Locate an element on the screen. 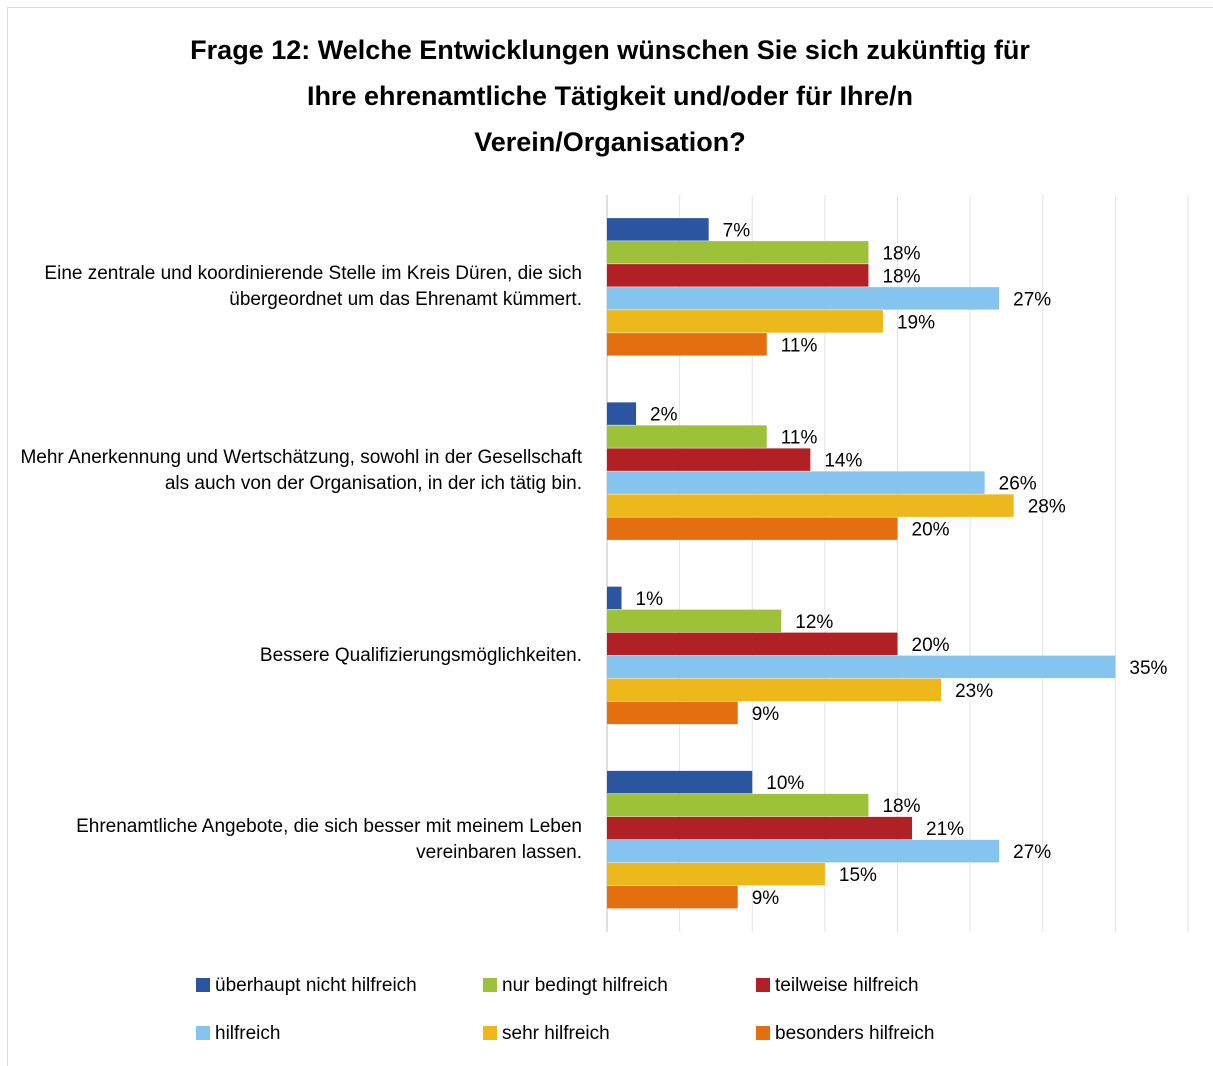  legend-label: überhaupt nicht hilfreich is located at coordinates (316, 985).